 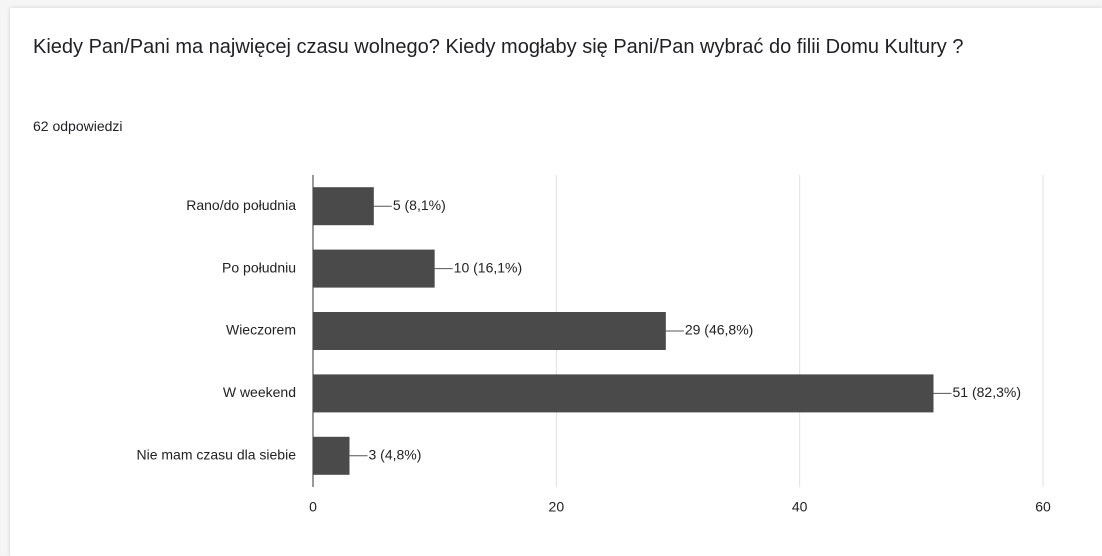 What do you see at coordinates (261, 330) in the screenshot?
I see `y-tick-label: Wieczorem` at bounding box center [261, 330].